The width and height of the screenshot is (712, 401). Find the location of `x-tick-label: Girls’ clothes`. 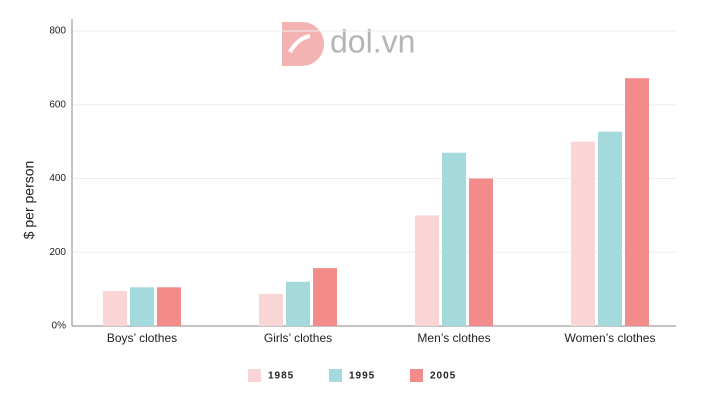

x-tick-label: Girls’ clothes is located at coordinates (298, 338).